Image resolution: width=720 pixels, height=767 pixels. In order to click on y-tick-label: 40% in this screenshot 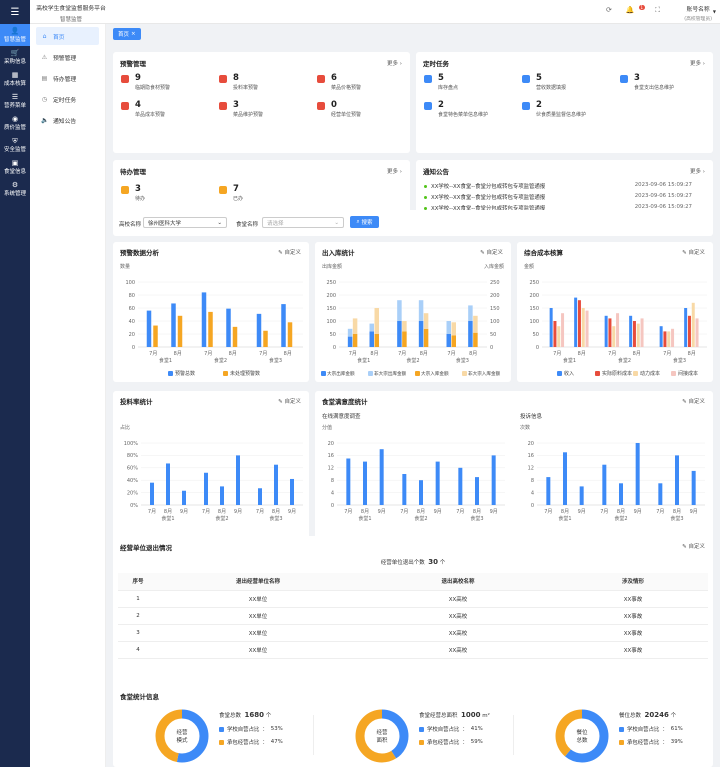, I will do `click(132, 481)`.